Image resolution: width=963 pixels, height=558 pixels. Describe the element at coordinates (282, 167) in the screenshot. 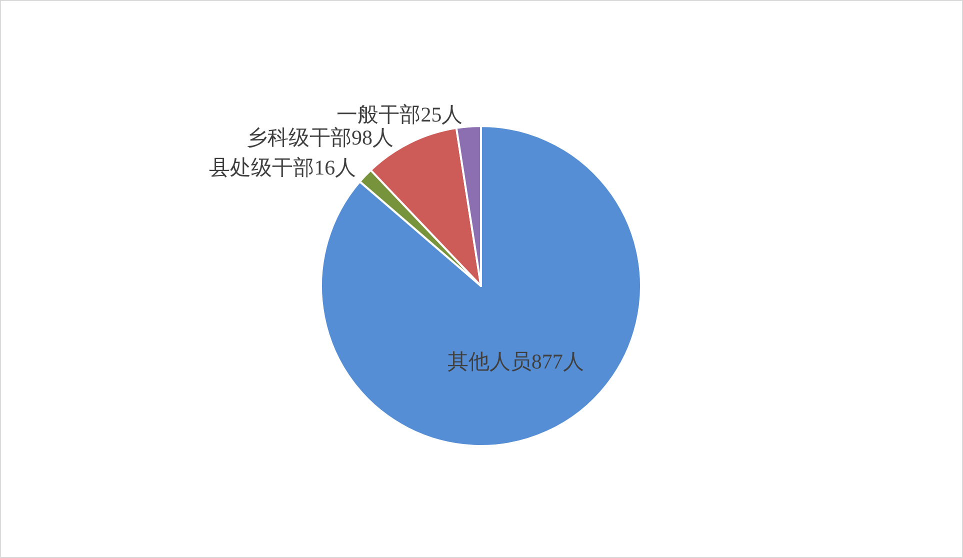

I see `slice-label: 县处级干部16人` at that location.